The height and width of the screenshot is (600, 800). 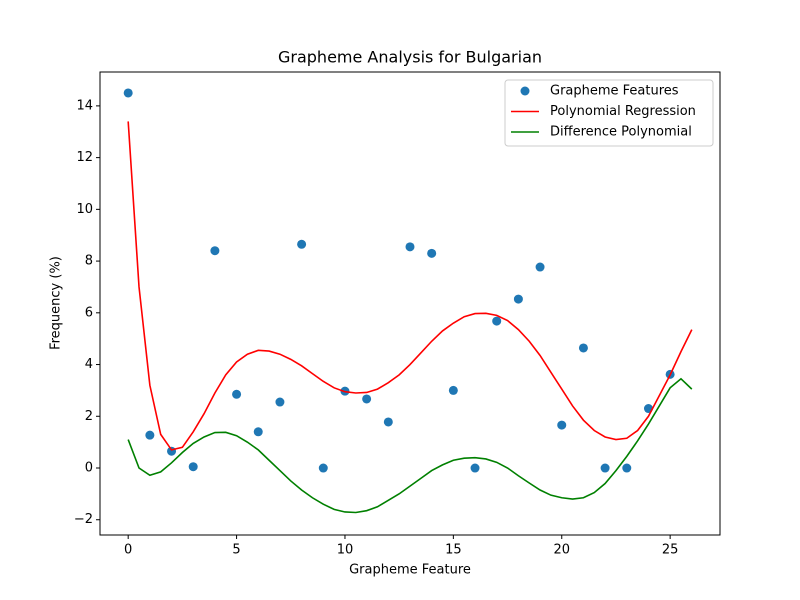 I want to click on y-tick-label: 4, so click(x=89, y=364).